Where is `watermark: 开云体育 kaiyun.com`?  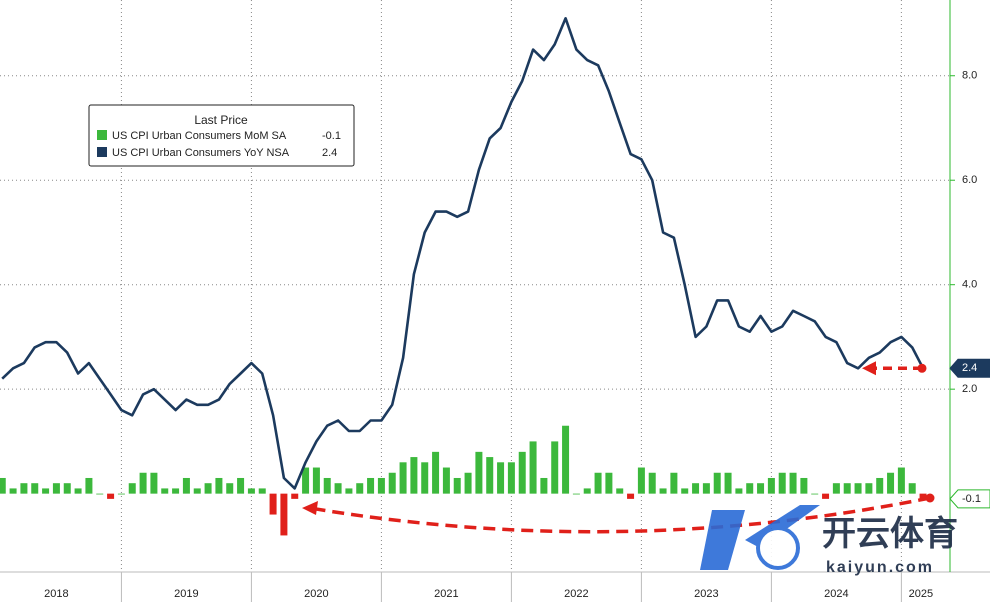 watermark: 开云体育 kaiyun.com is located at coordinates (829, 540).